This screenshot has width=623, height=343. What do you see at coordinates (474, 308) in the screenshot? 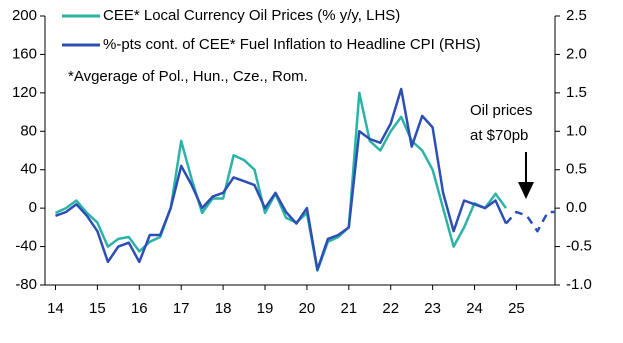
I see `x-tick-label: 24` at bounding box center [474, 308].